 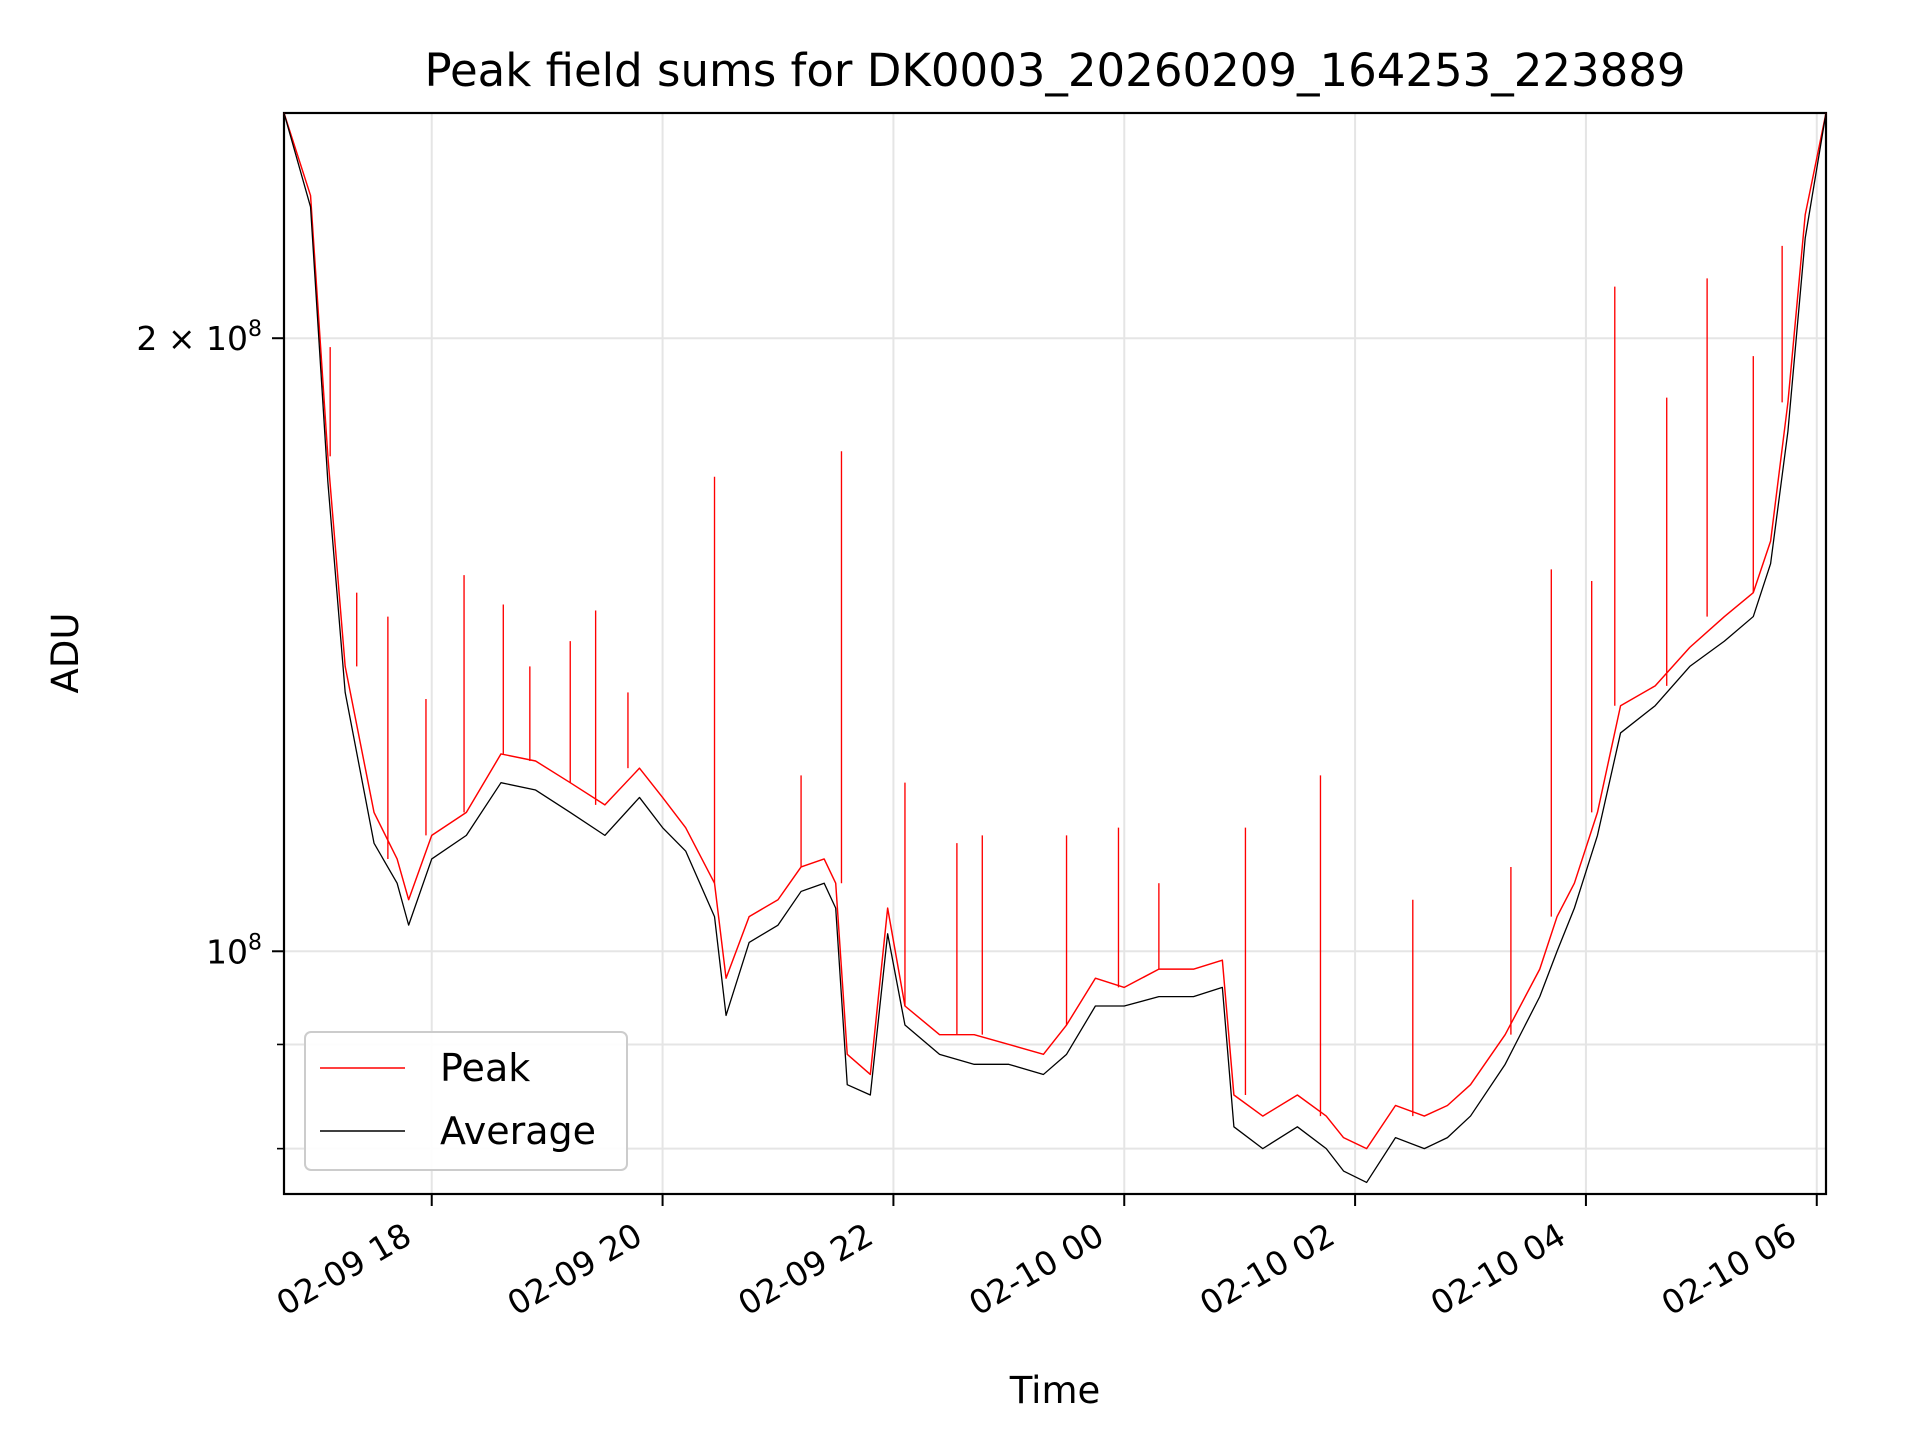 What do you see at coordinates (485, 1068) in the screenshot?
I see `legend-label-peak: Peak` at bounding box center [485, 1068].